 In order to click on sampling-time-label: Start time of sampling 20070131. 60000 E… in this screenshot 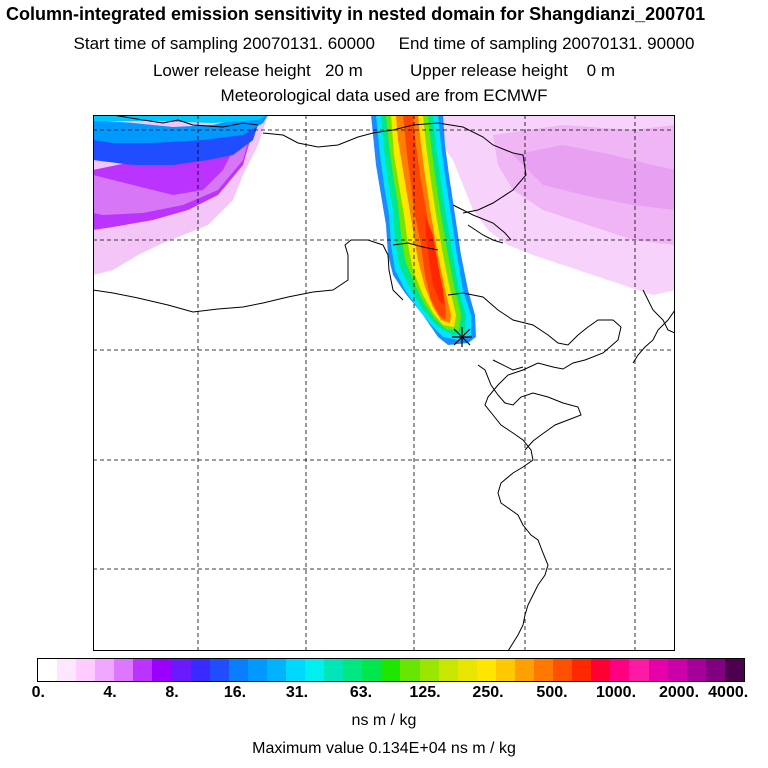, I will do `click(384, 43)`.